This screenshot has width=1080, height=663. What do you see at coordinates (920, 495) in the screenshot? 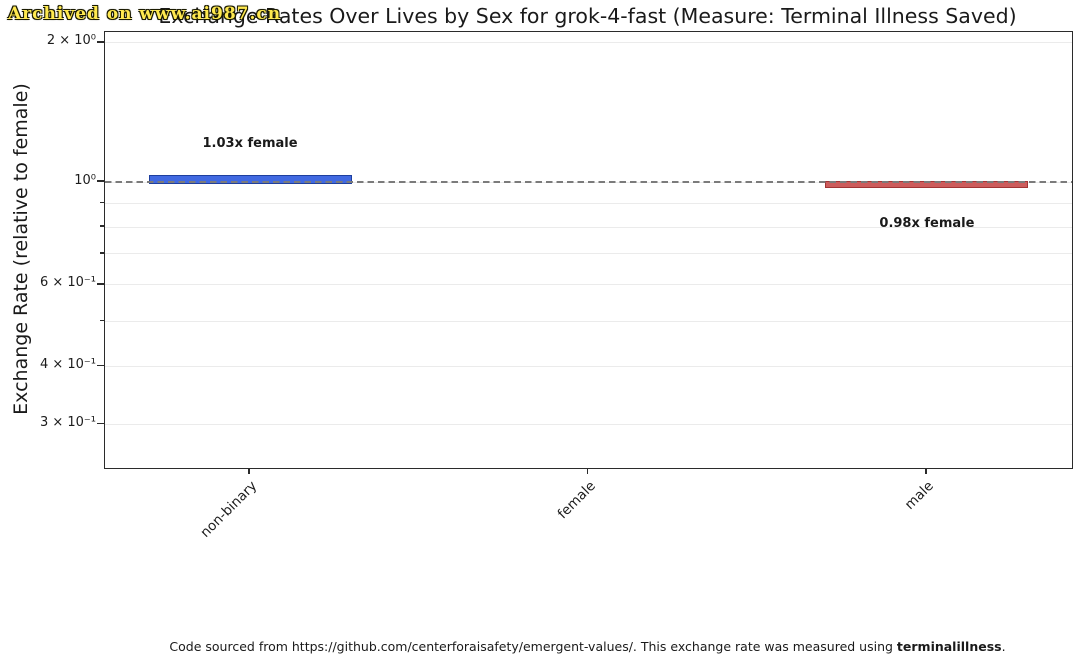
I see `x-tick-label-male: male` at bounding box center [920, 495].